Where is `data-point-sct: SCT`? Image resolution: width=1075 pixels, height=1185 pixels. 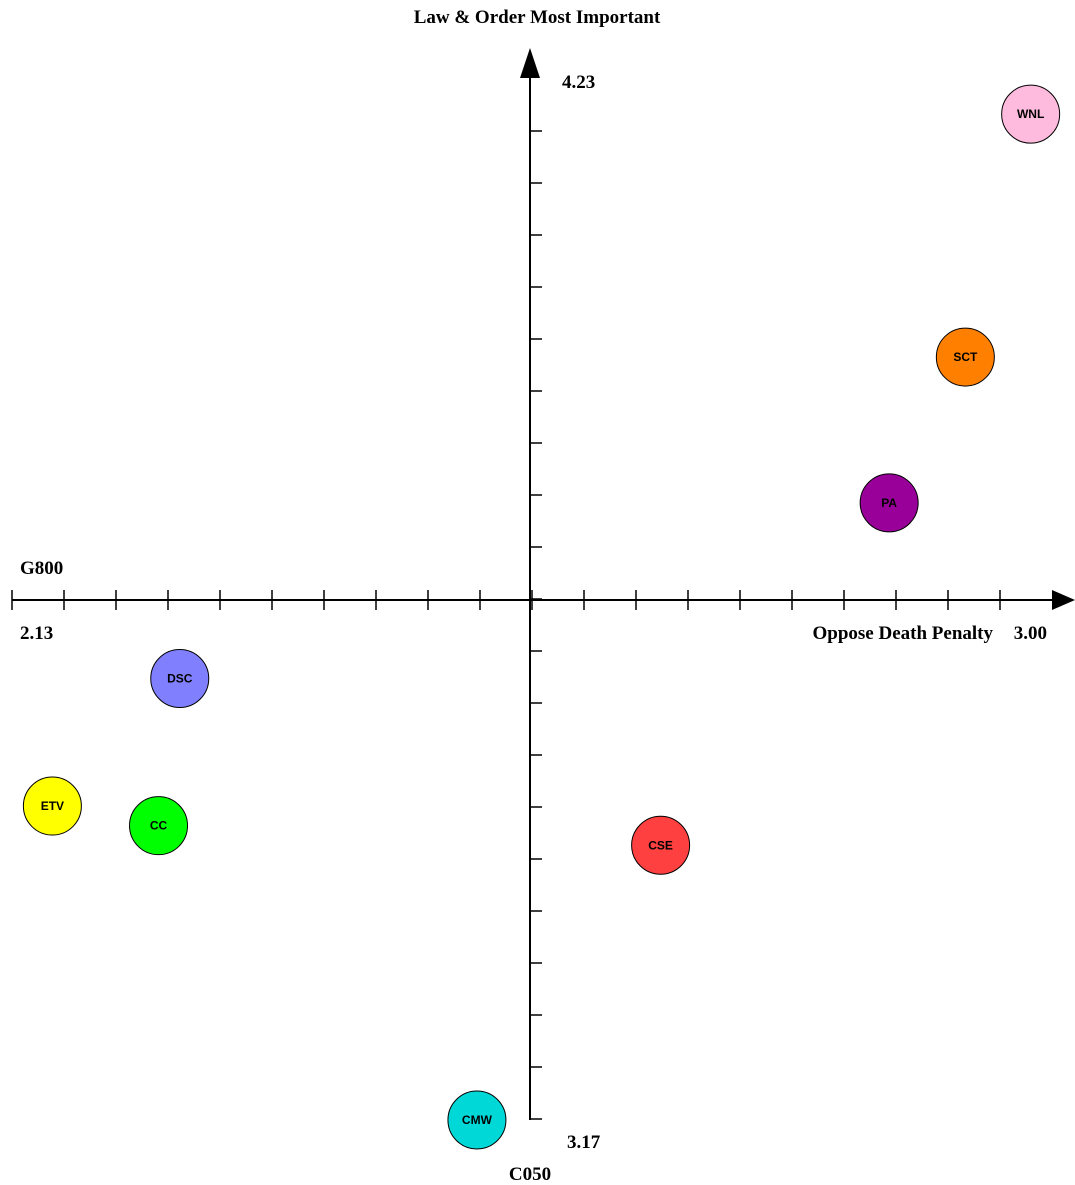
data-point-sct: SCT is located at coordinates (965, 357).